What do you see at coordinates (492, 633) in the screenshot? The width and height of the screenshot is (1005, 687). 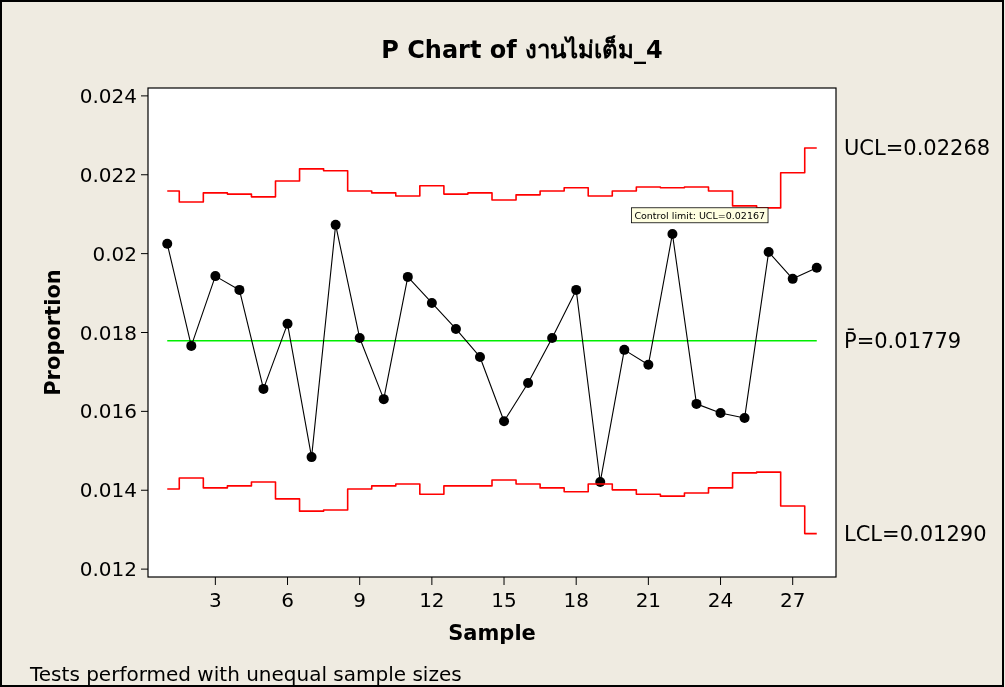 I see `x-axis-title: Sample` at bounding box center [492, 633].